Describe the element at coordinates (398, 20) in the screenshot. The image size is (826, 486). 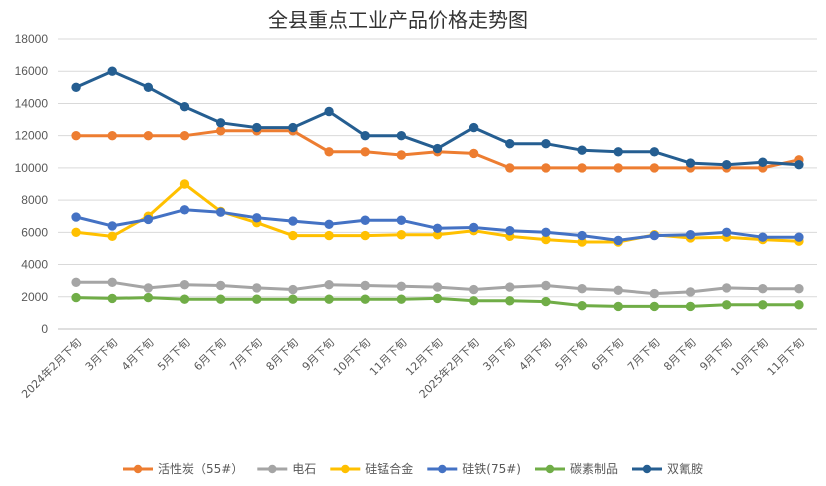
I see `chart-title: 全县重点工业产品价格走势图` at that location.